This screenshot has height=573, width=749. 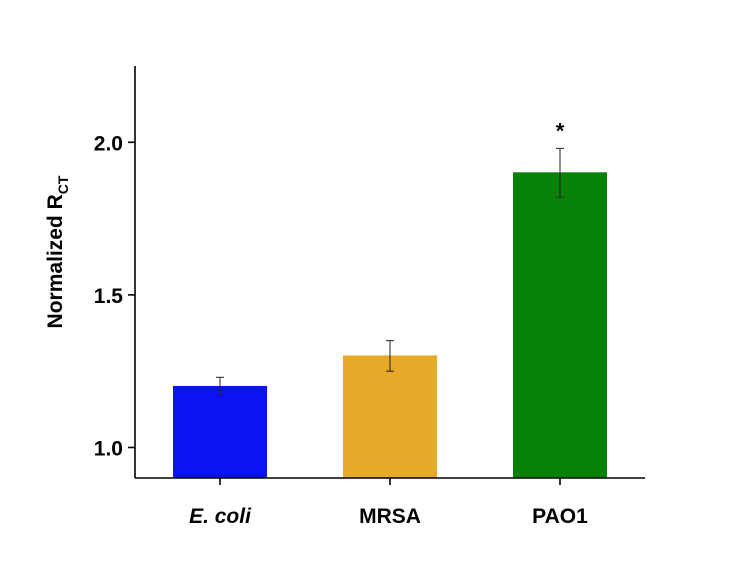 I want to click on x-tick-label-0: E. coli, so click(x=220, y=516).